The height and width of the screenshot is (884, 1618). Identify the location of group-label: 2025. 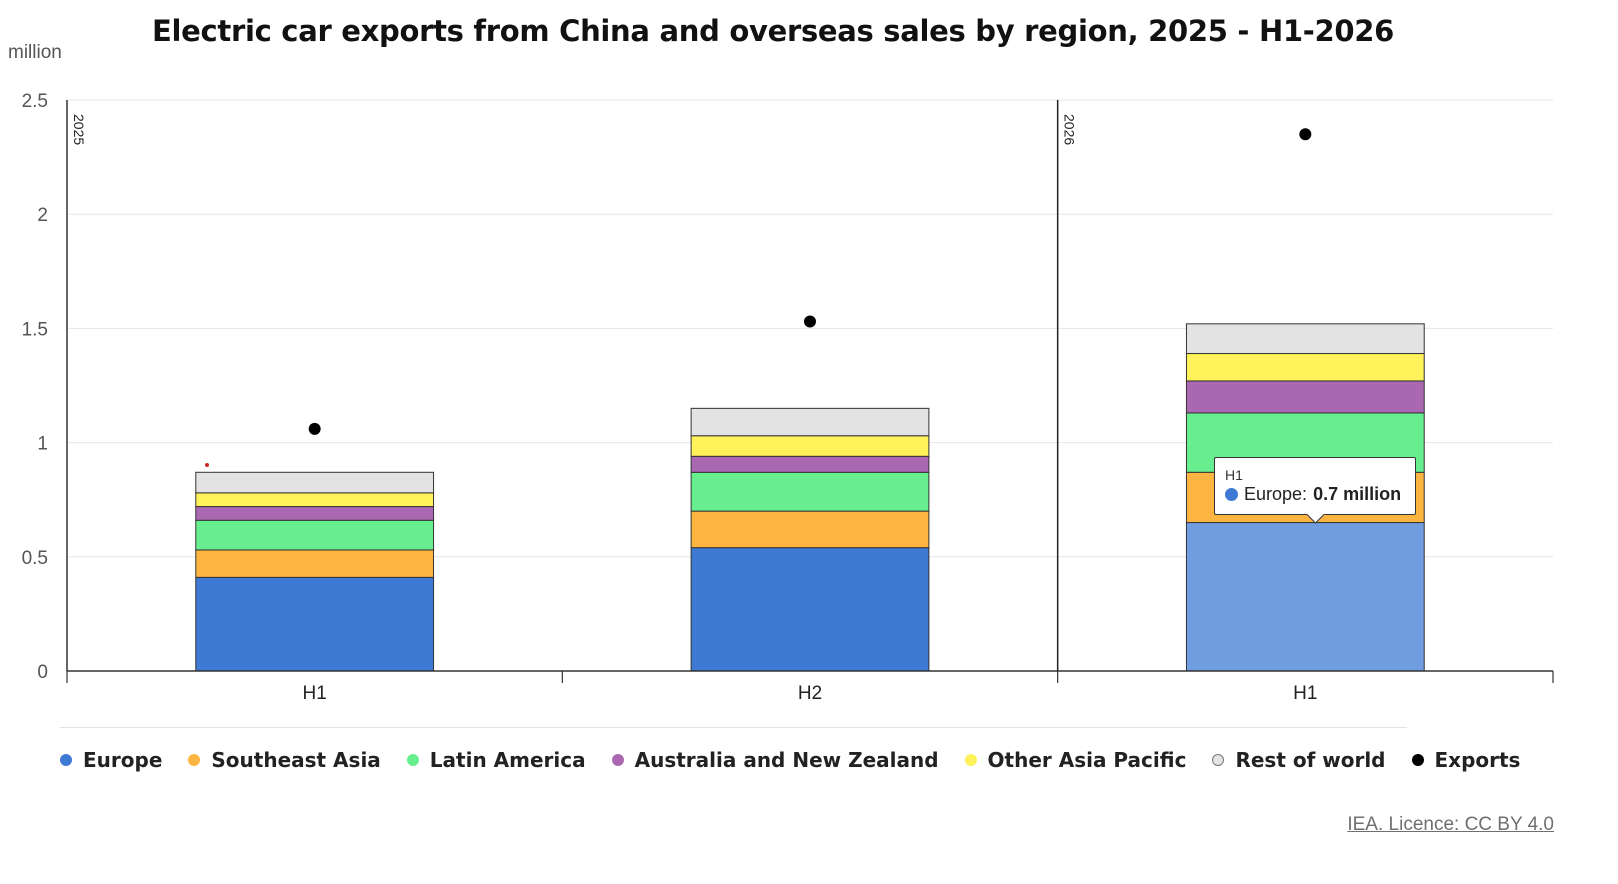
(79, 129).